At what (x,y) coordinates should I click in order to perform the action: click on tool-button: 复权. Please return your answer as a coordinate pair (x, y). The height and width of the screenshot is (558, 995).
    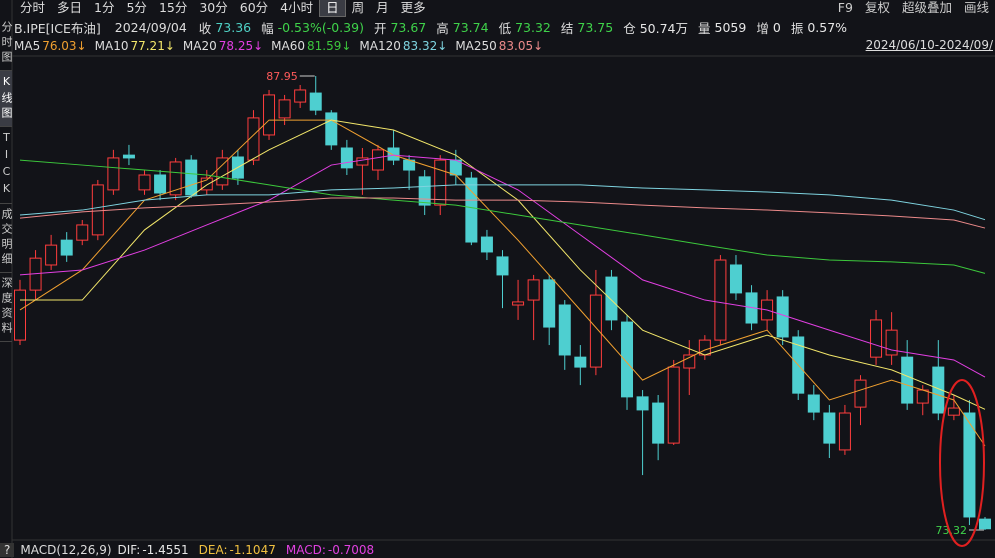
    Looking at the image, I should click on (877, 7).